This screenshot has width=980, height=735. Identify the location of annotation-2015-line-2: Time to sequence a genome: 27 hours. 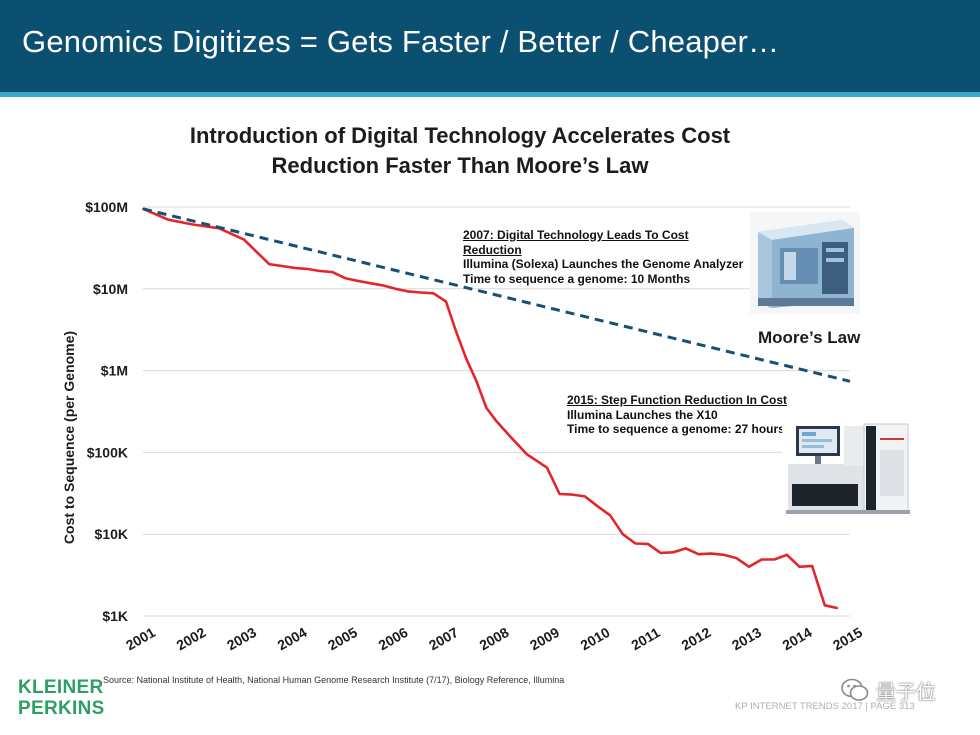
(676, 429).